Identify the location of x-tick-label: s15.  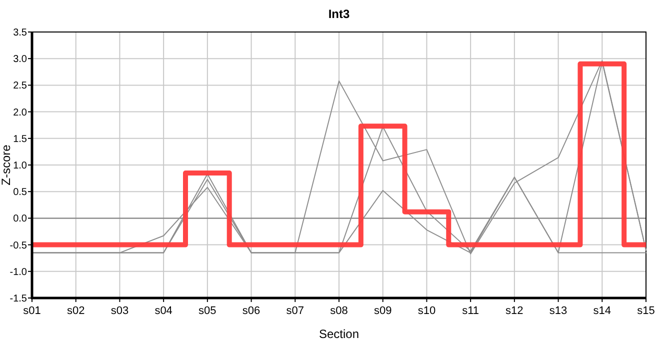
(646, 311).